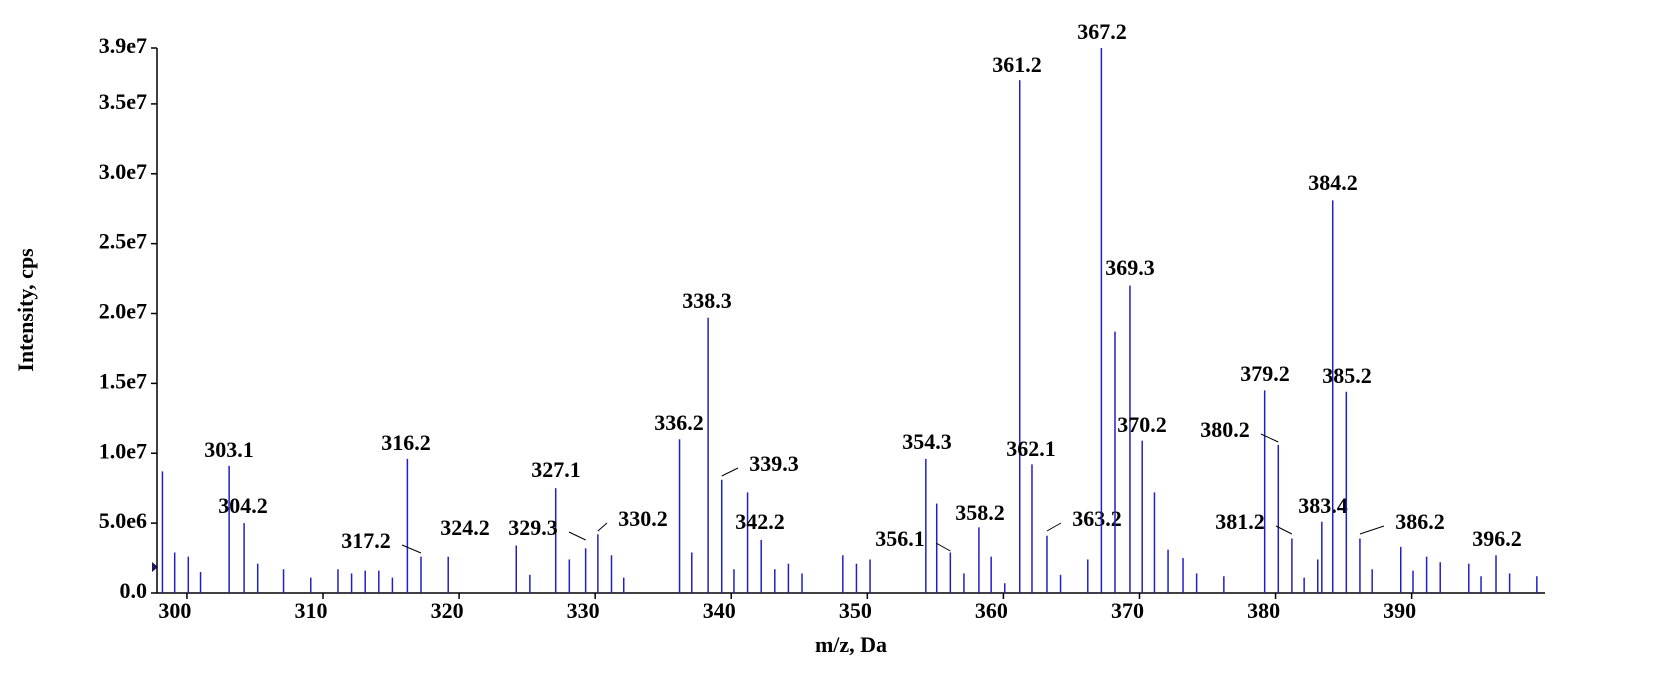 The width and height of the screenshot is (1664, 697). Describe the element at coordinates (1347, 375) in the screenshot. I see `peak-label: 385.2` at that location.